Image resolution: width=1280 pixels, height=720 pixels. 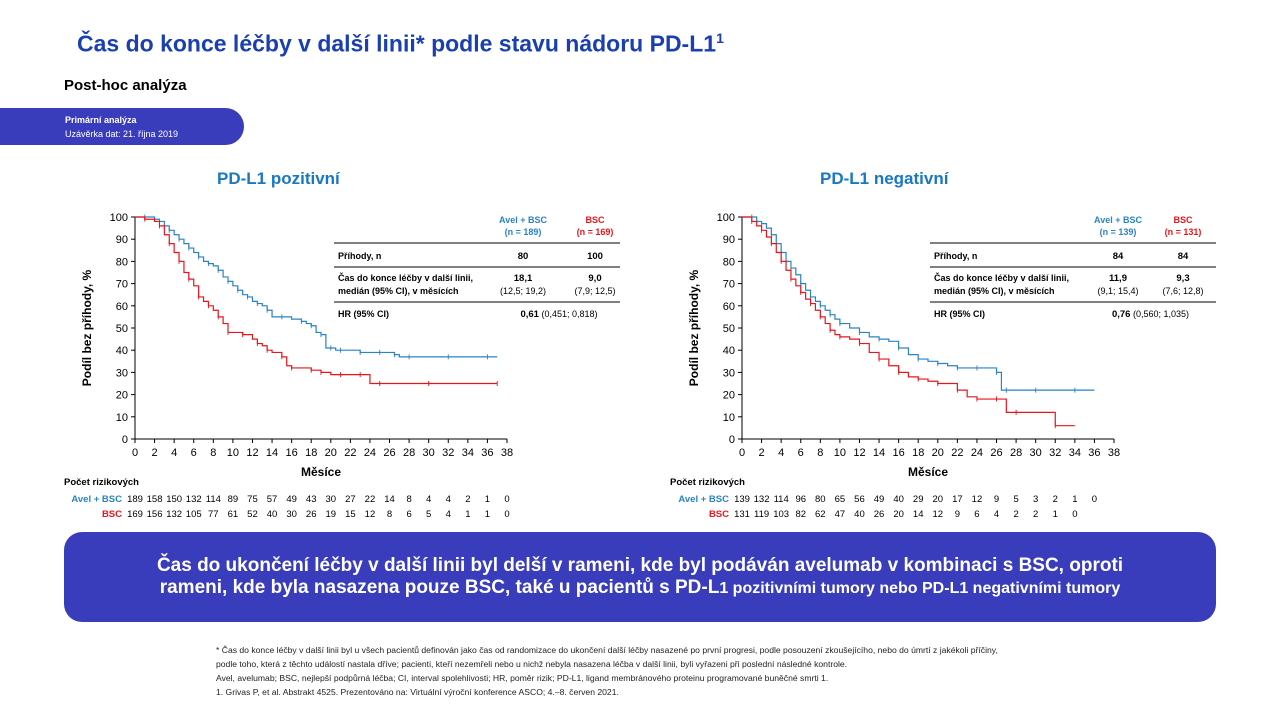 What do you see at coordinates (87, 327) in the screenshot?
I see `p0-y-axis-label: Podíl bez příhody, %` at bounding box center [87, 327].